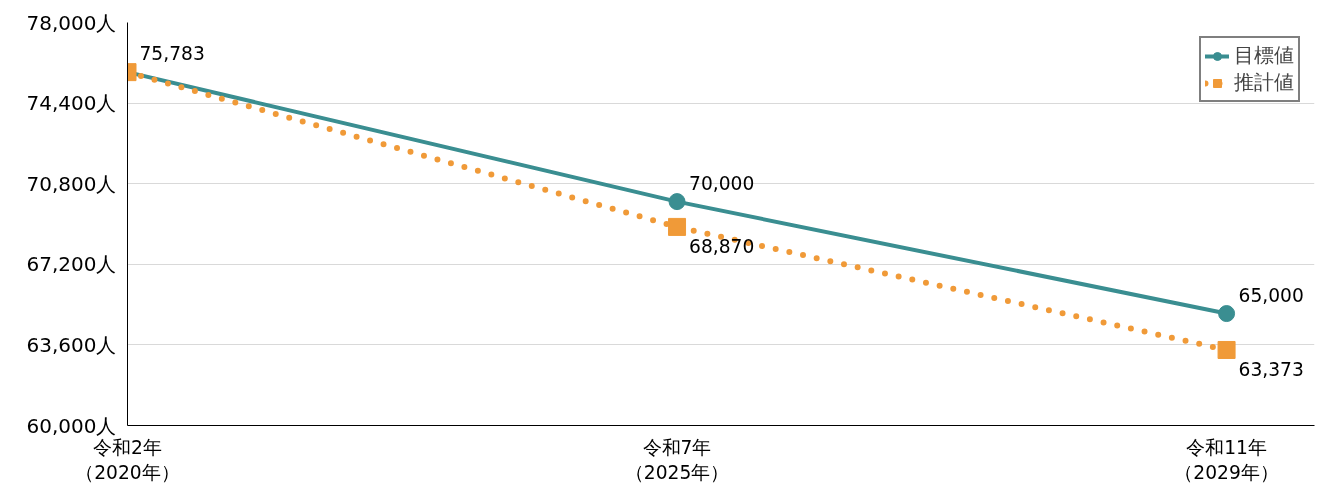  What do you see at coordinates (1226, 459) in the screenshot?
I see `x-tick-label: 令和11年（2029年）` at bounding box center [1226, 459].